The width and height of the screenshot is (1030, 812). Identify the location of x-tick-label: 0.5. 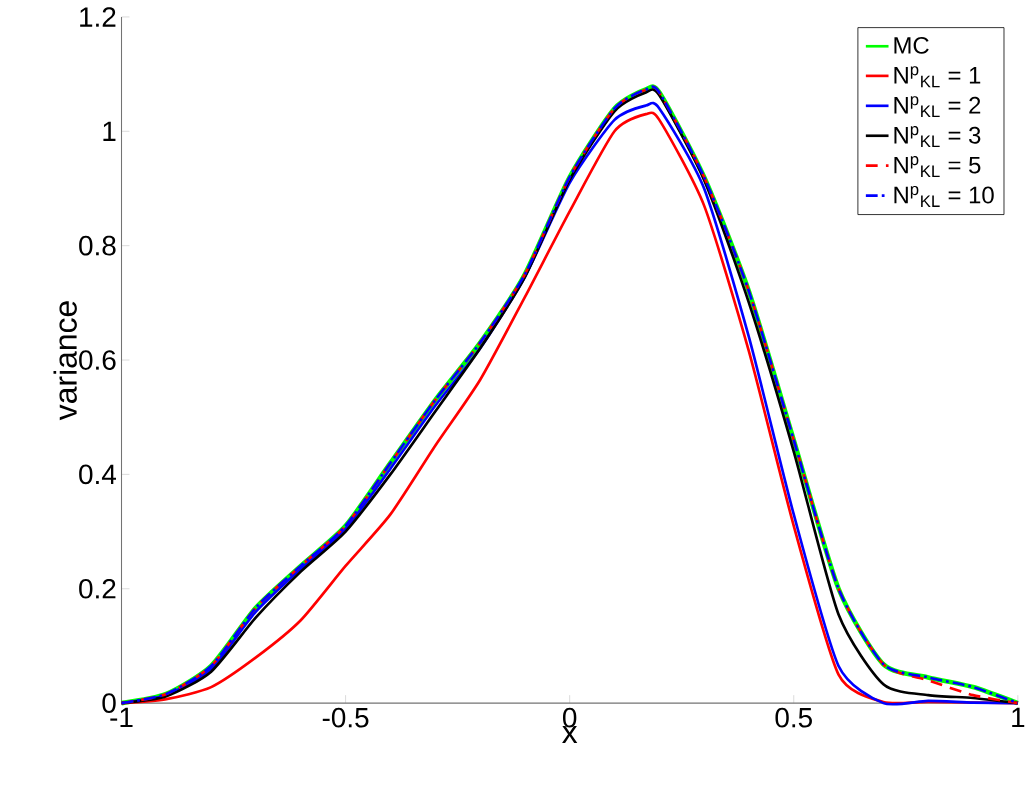
(793, 717).